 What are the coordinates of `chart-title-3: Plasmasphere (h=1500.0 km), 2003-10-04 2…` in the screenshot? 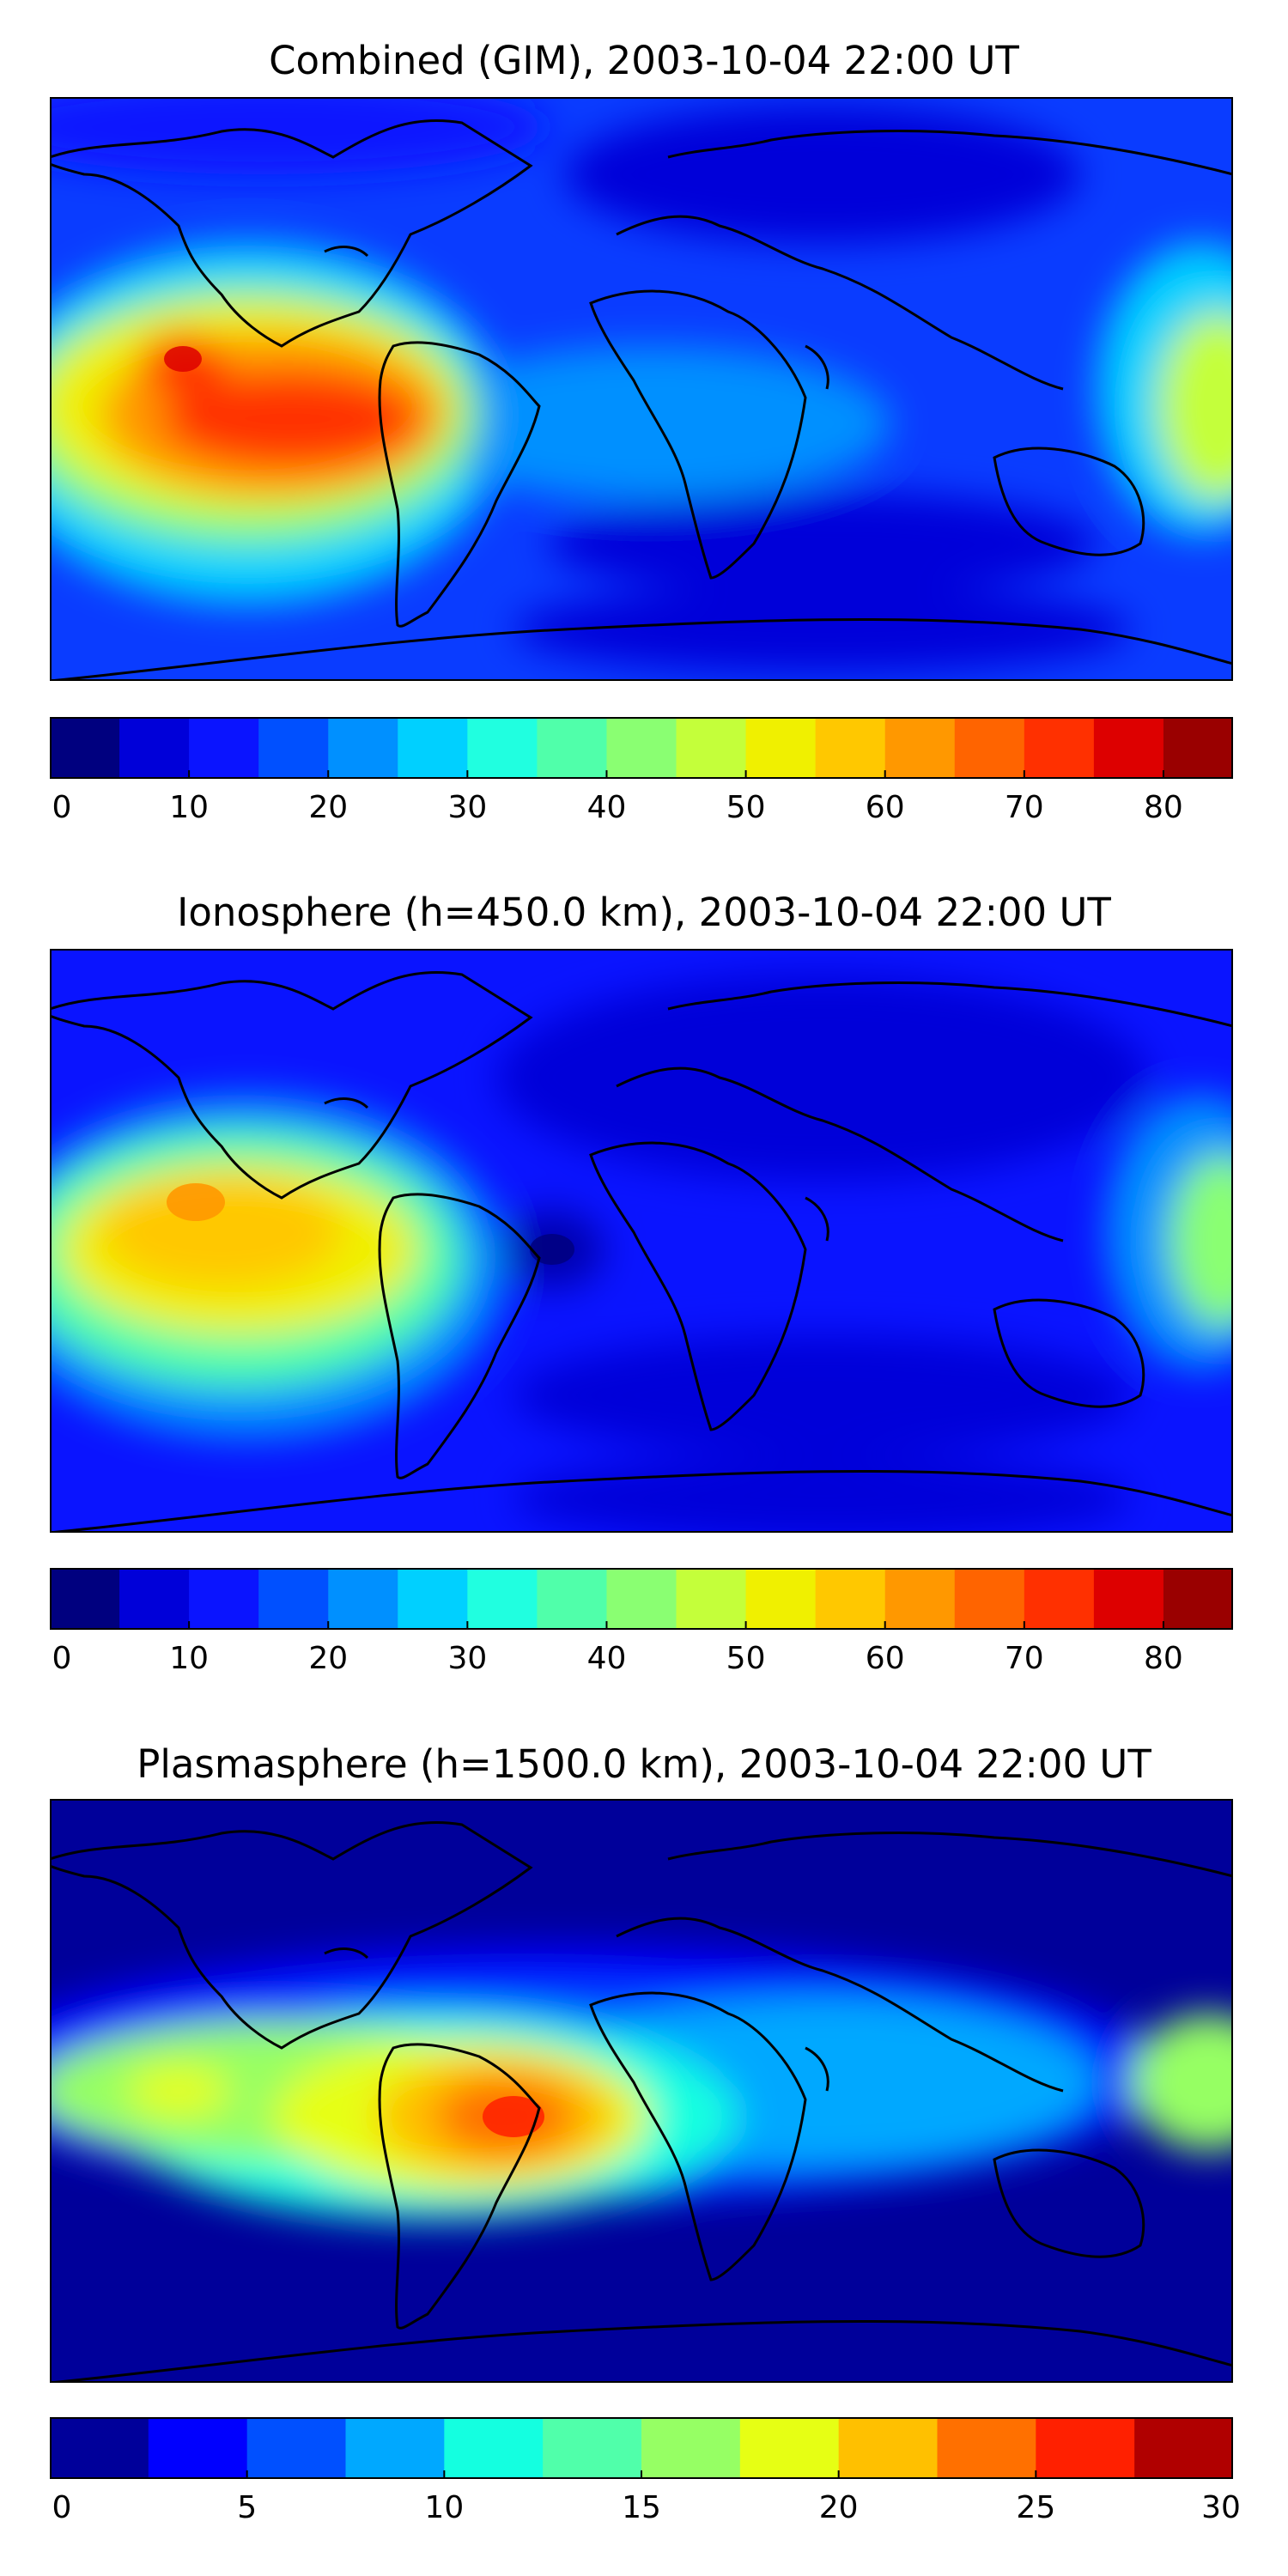 It's located at (644, 1764).